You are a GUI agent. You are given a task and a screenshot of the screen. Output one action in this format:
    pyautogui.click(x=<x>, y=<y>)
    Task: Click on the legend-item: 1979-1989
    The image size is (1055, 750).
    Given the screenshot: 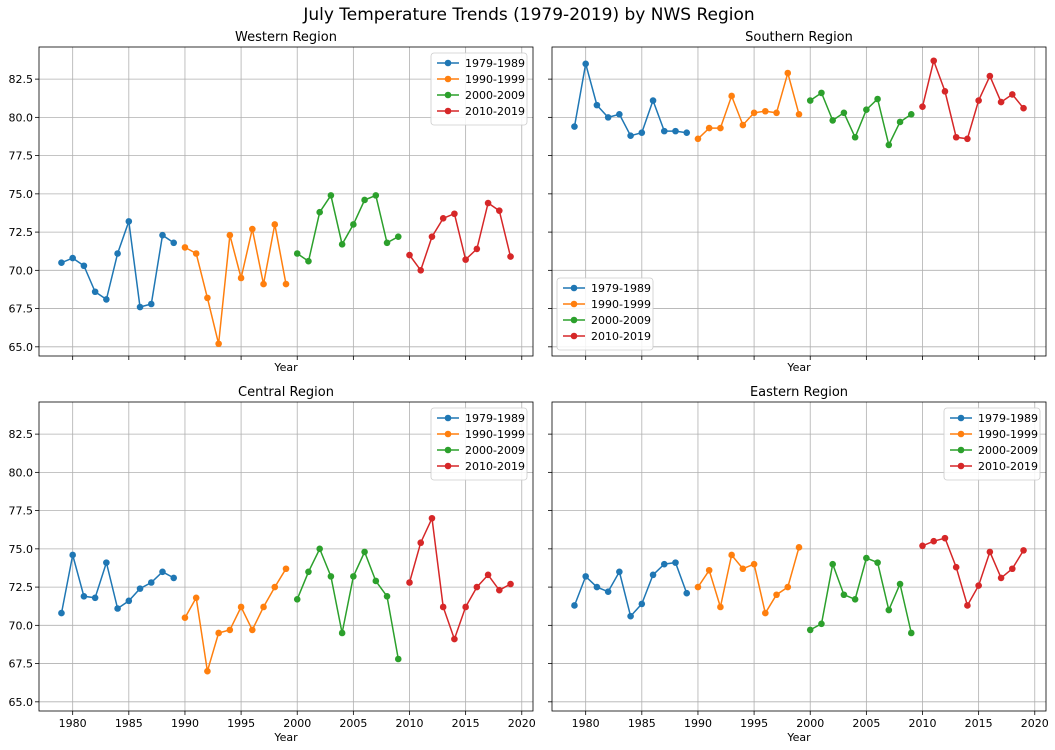 What is the action you would take?
    pyautogui.click(x=481, y=418)
    